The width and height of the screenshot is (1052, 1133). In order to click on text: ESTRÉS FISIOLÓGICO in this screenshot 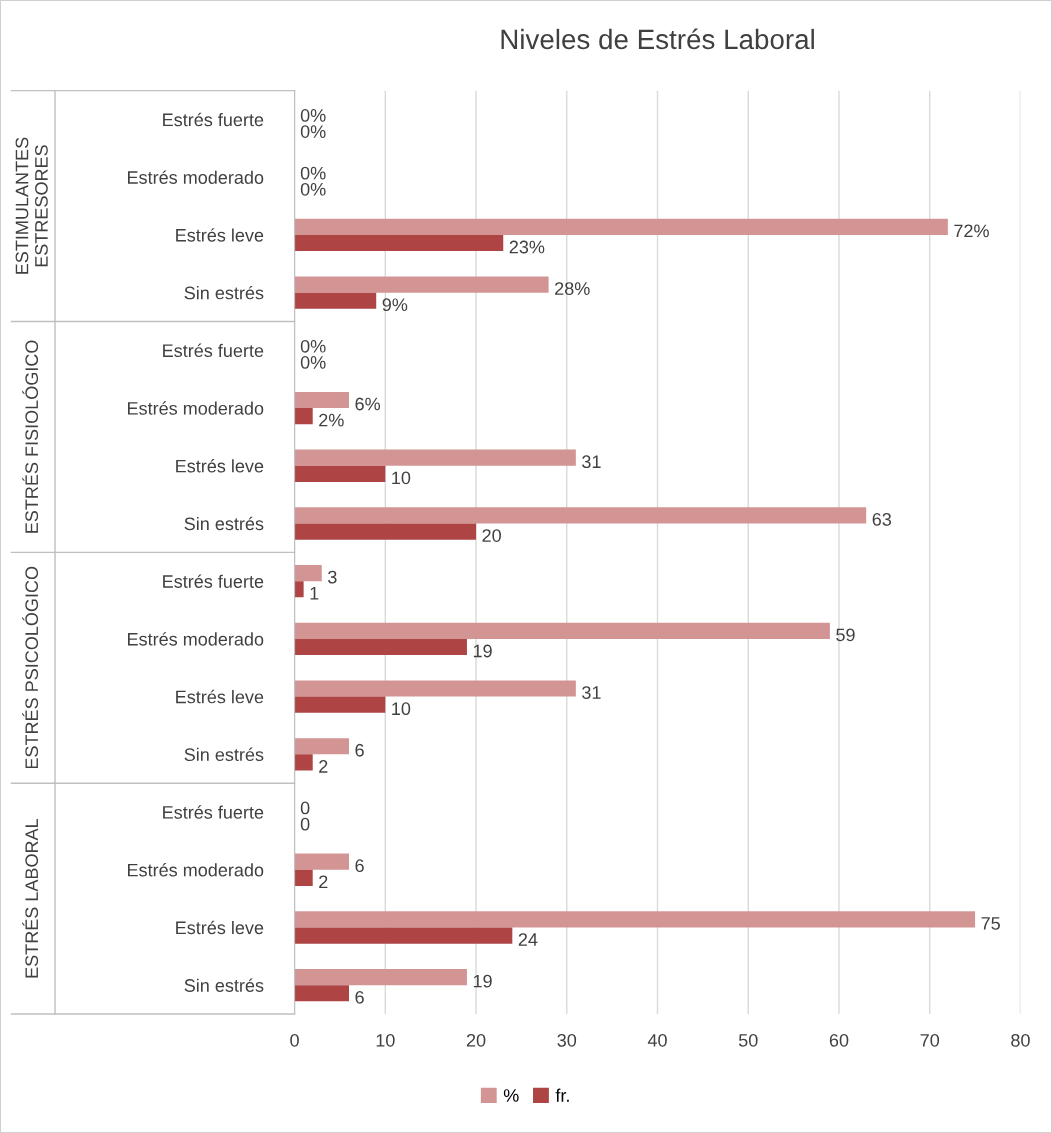, I will do `click(30, 436)`.